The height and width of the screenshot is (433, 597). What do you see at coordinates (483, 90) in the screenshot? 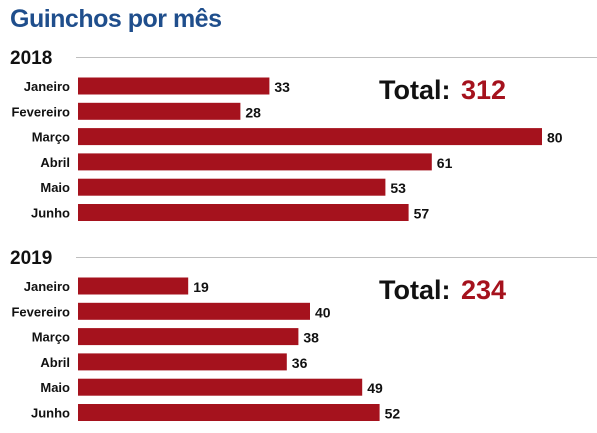
I see `total-value: 312` at bounding box center [483, 90].